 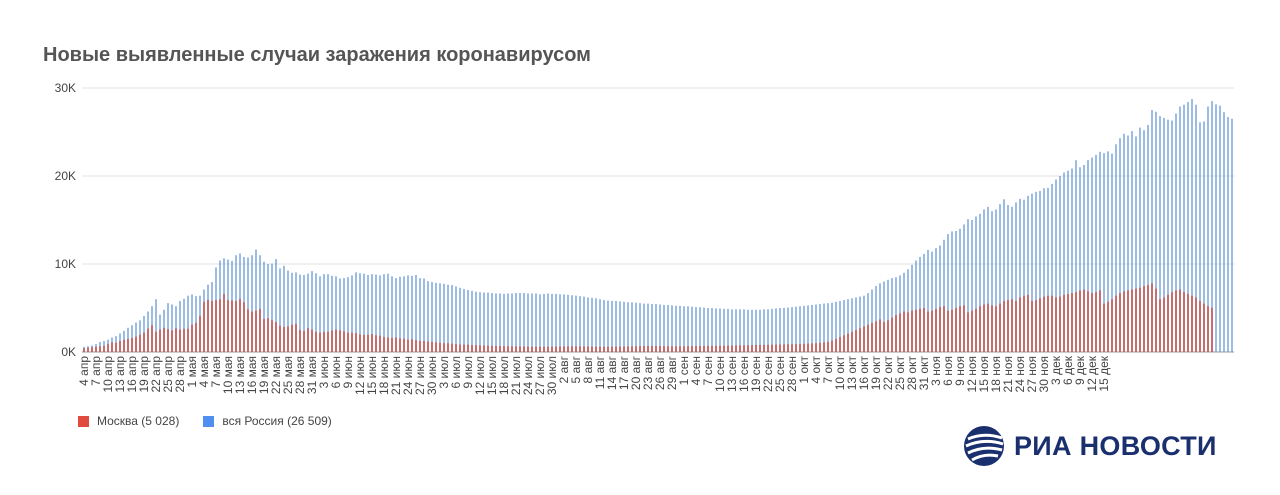 I want to click on x-tick-label: 28 апр, so click(x=180, y=374).